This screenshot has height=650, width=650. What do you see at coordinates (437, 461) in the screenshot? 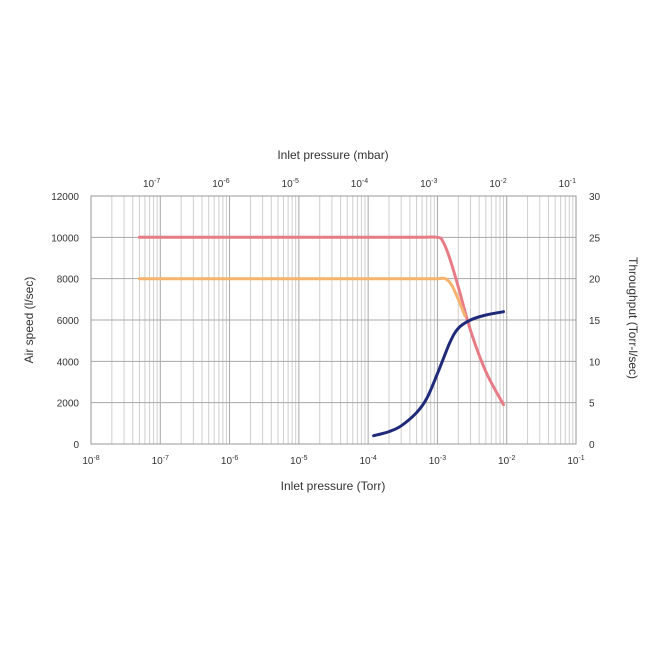
I see `x-tick-label: 10⁻³` at bounding box center [437, 461].